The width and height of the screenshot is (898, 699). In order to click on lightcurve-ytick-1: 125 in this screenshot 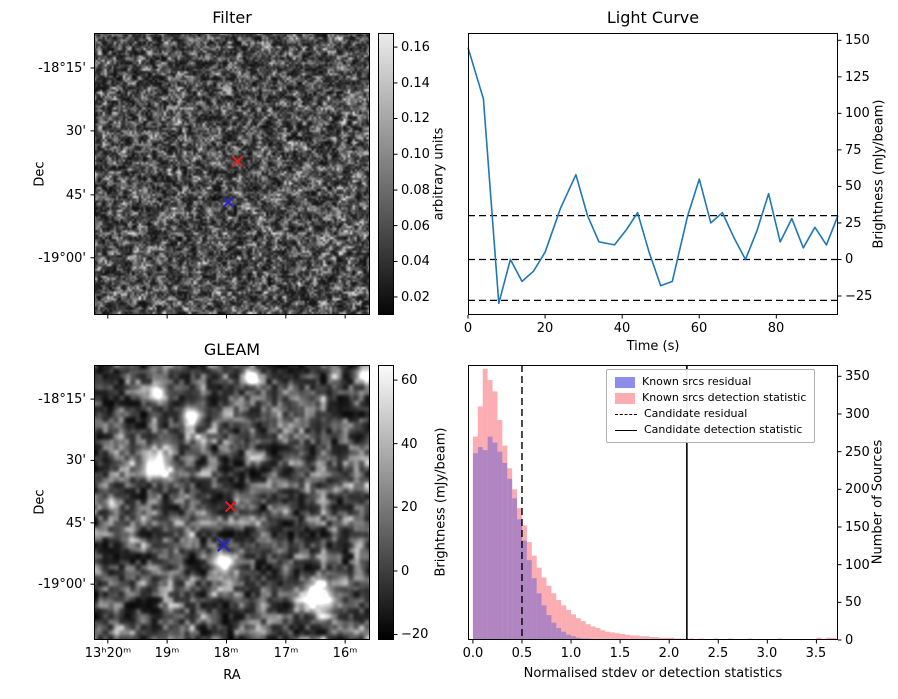, I will do `click(857, 77)`.